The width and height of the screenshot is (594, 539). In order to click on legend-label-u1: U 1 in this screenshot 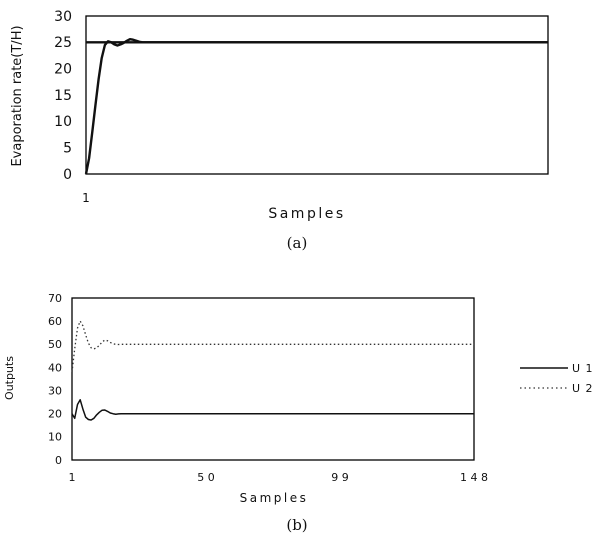, I will do `click(583, 368)`.